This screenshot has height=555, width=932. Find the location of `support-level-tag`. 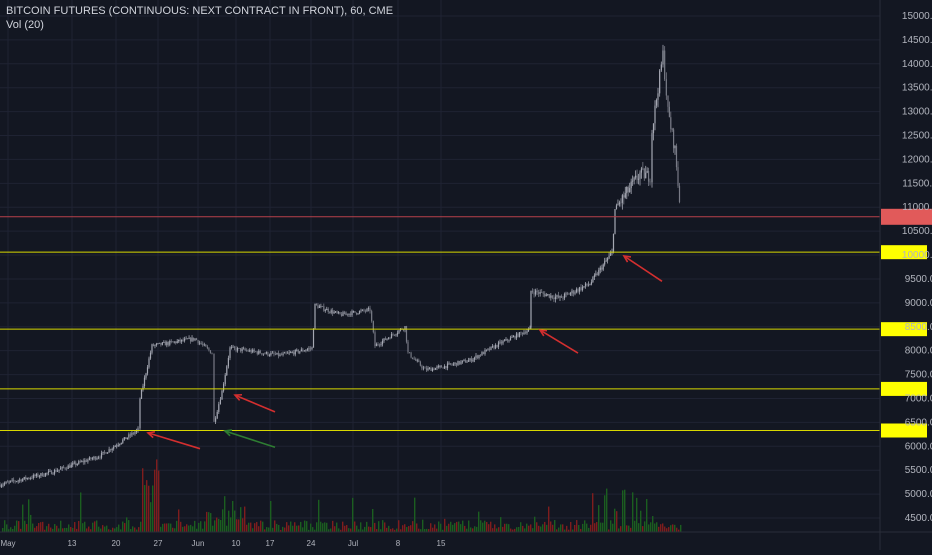

support-level-tag is located at coordinates (904, 329).